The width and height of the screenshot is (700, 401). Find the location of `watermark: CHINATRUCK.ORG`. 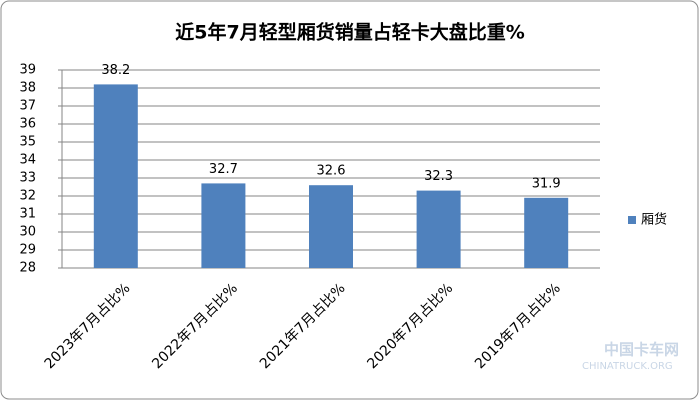

watermark: CHINATRUCK.ORG is located at coordinates (627, 366).